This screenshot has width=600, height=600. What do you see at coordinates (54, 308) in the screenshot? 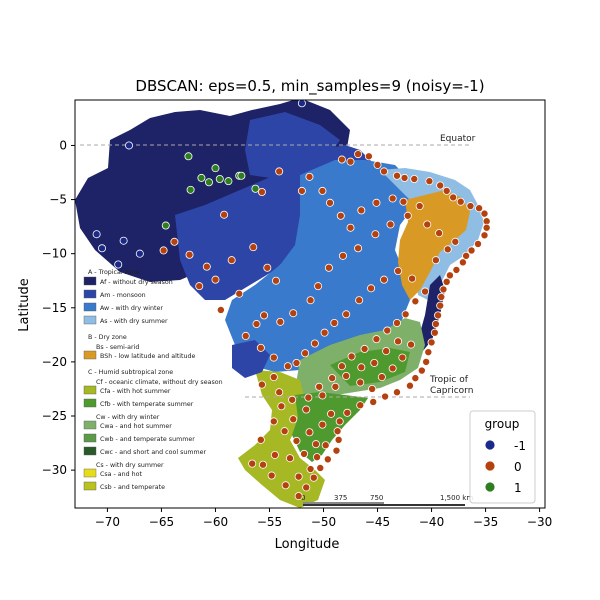
I see `y-tick-label: −15` at bounding box center [54, 308].